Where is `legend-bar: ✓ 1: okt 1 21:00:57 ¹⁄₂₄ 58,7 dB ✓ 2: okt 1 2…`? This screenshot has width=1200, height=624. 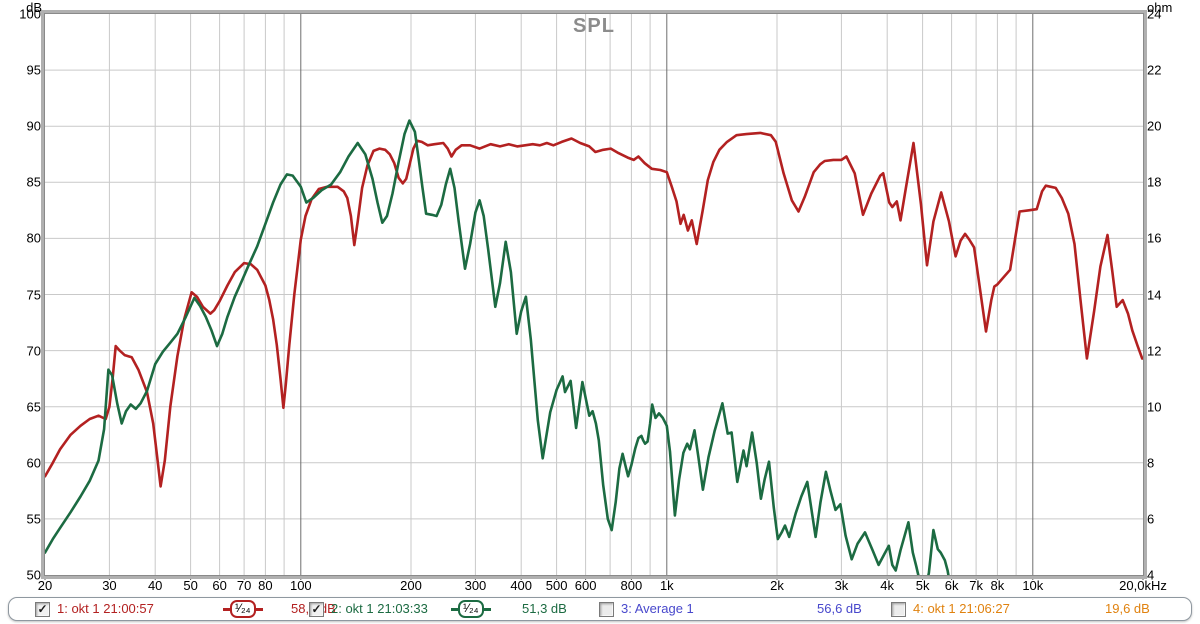 legend-bar: ✓ 1: okt 1 21:00:57 ¹⁄₂₄ 58,7 dB ✓ 2: okt 1 2… is located at coordinates (600, 609).